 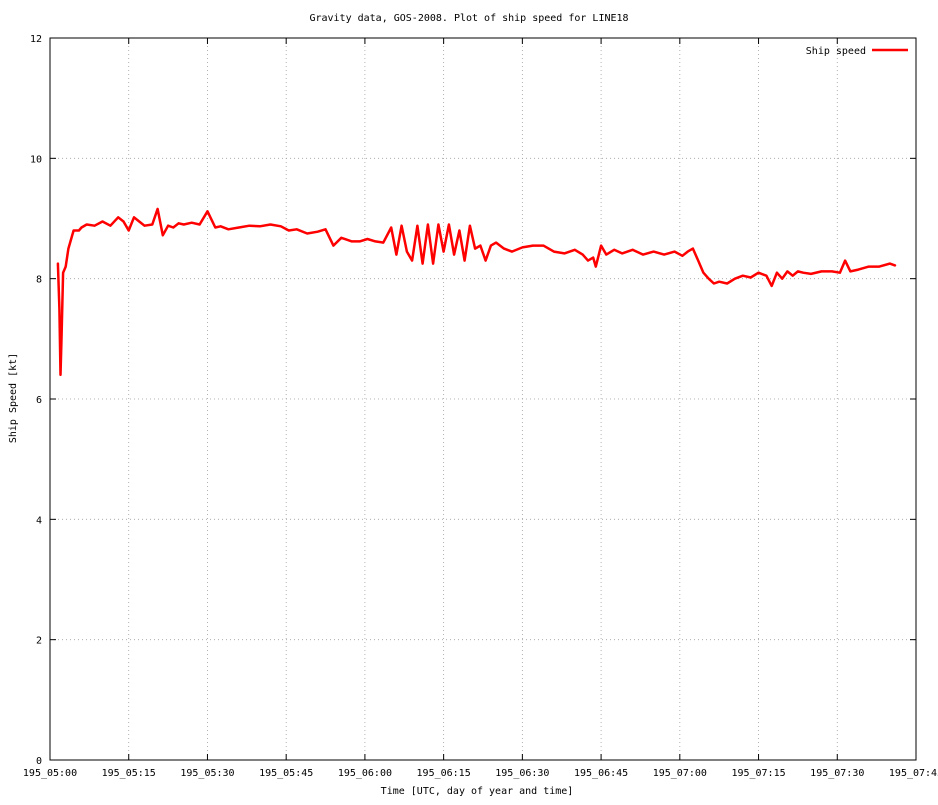 I want to click on y-tick-label: 6, so click(x=39, y=400).